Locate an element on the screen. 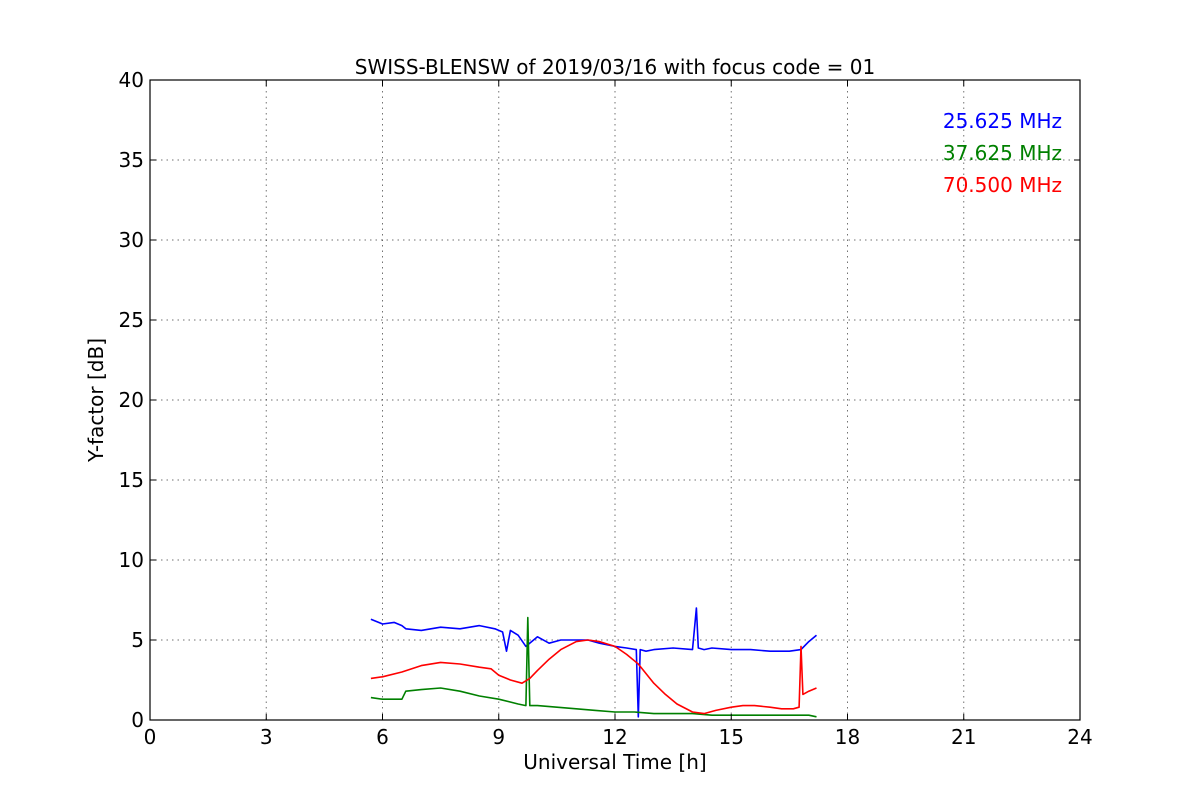 Image resolution: width=1200 pixels, height=800 pixels. legend: 25.625 MHz 37.625 MHz 70.500 MHz is located at coordinates (1002, 153).